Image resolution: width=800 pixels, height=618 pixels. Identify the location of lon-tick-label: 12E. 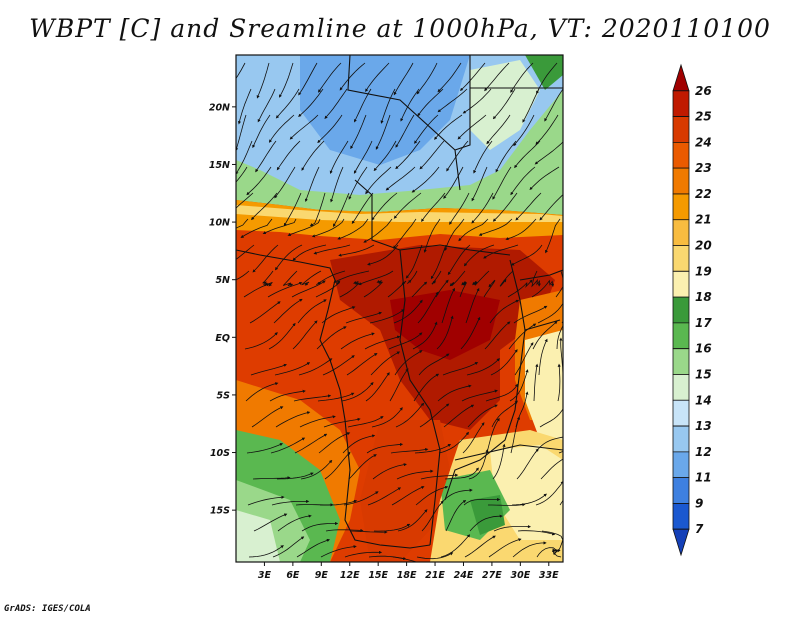
(350, 575).